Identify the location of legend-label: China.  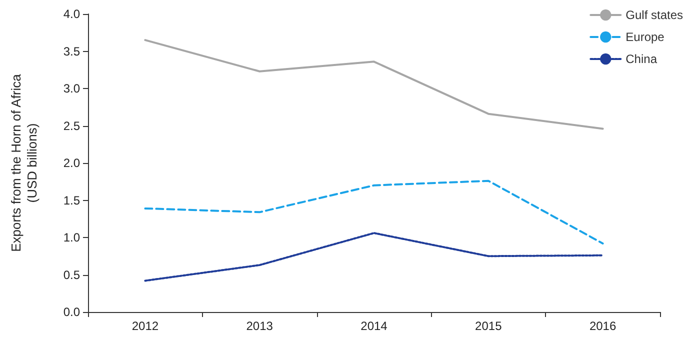
(642, 59).